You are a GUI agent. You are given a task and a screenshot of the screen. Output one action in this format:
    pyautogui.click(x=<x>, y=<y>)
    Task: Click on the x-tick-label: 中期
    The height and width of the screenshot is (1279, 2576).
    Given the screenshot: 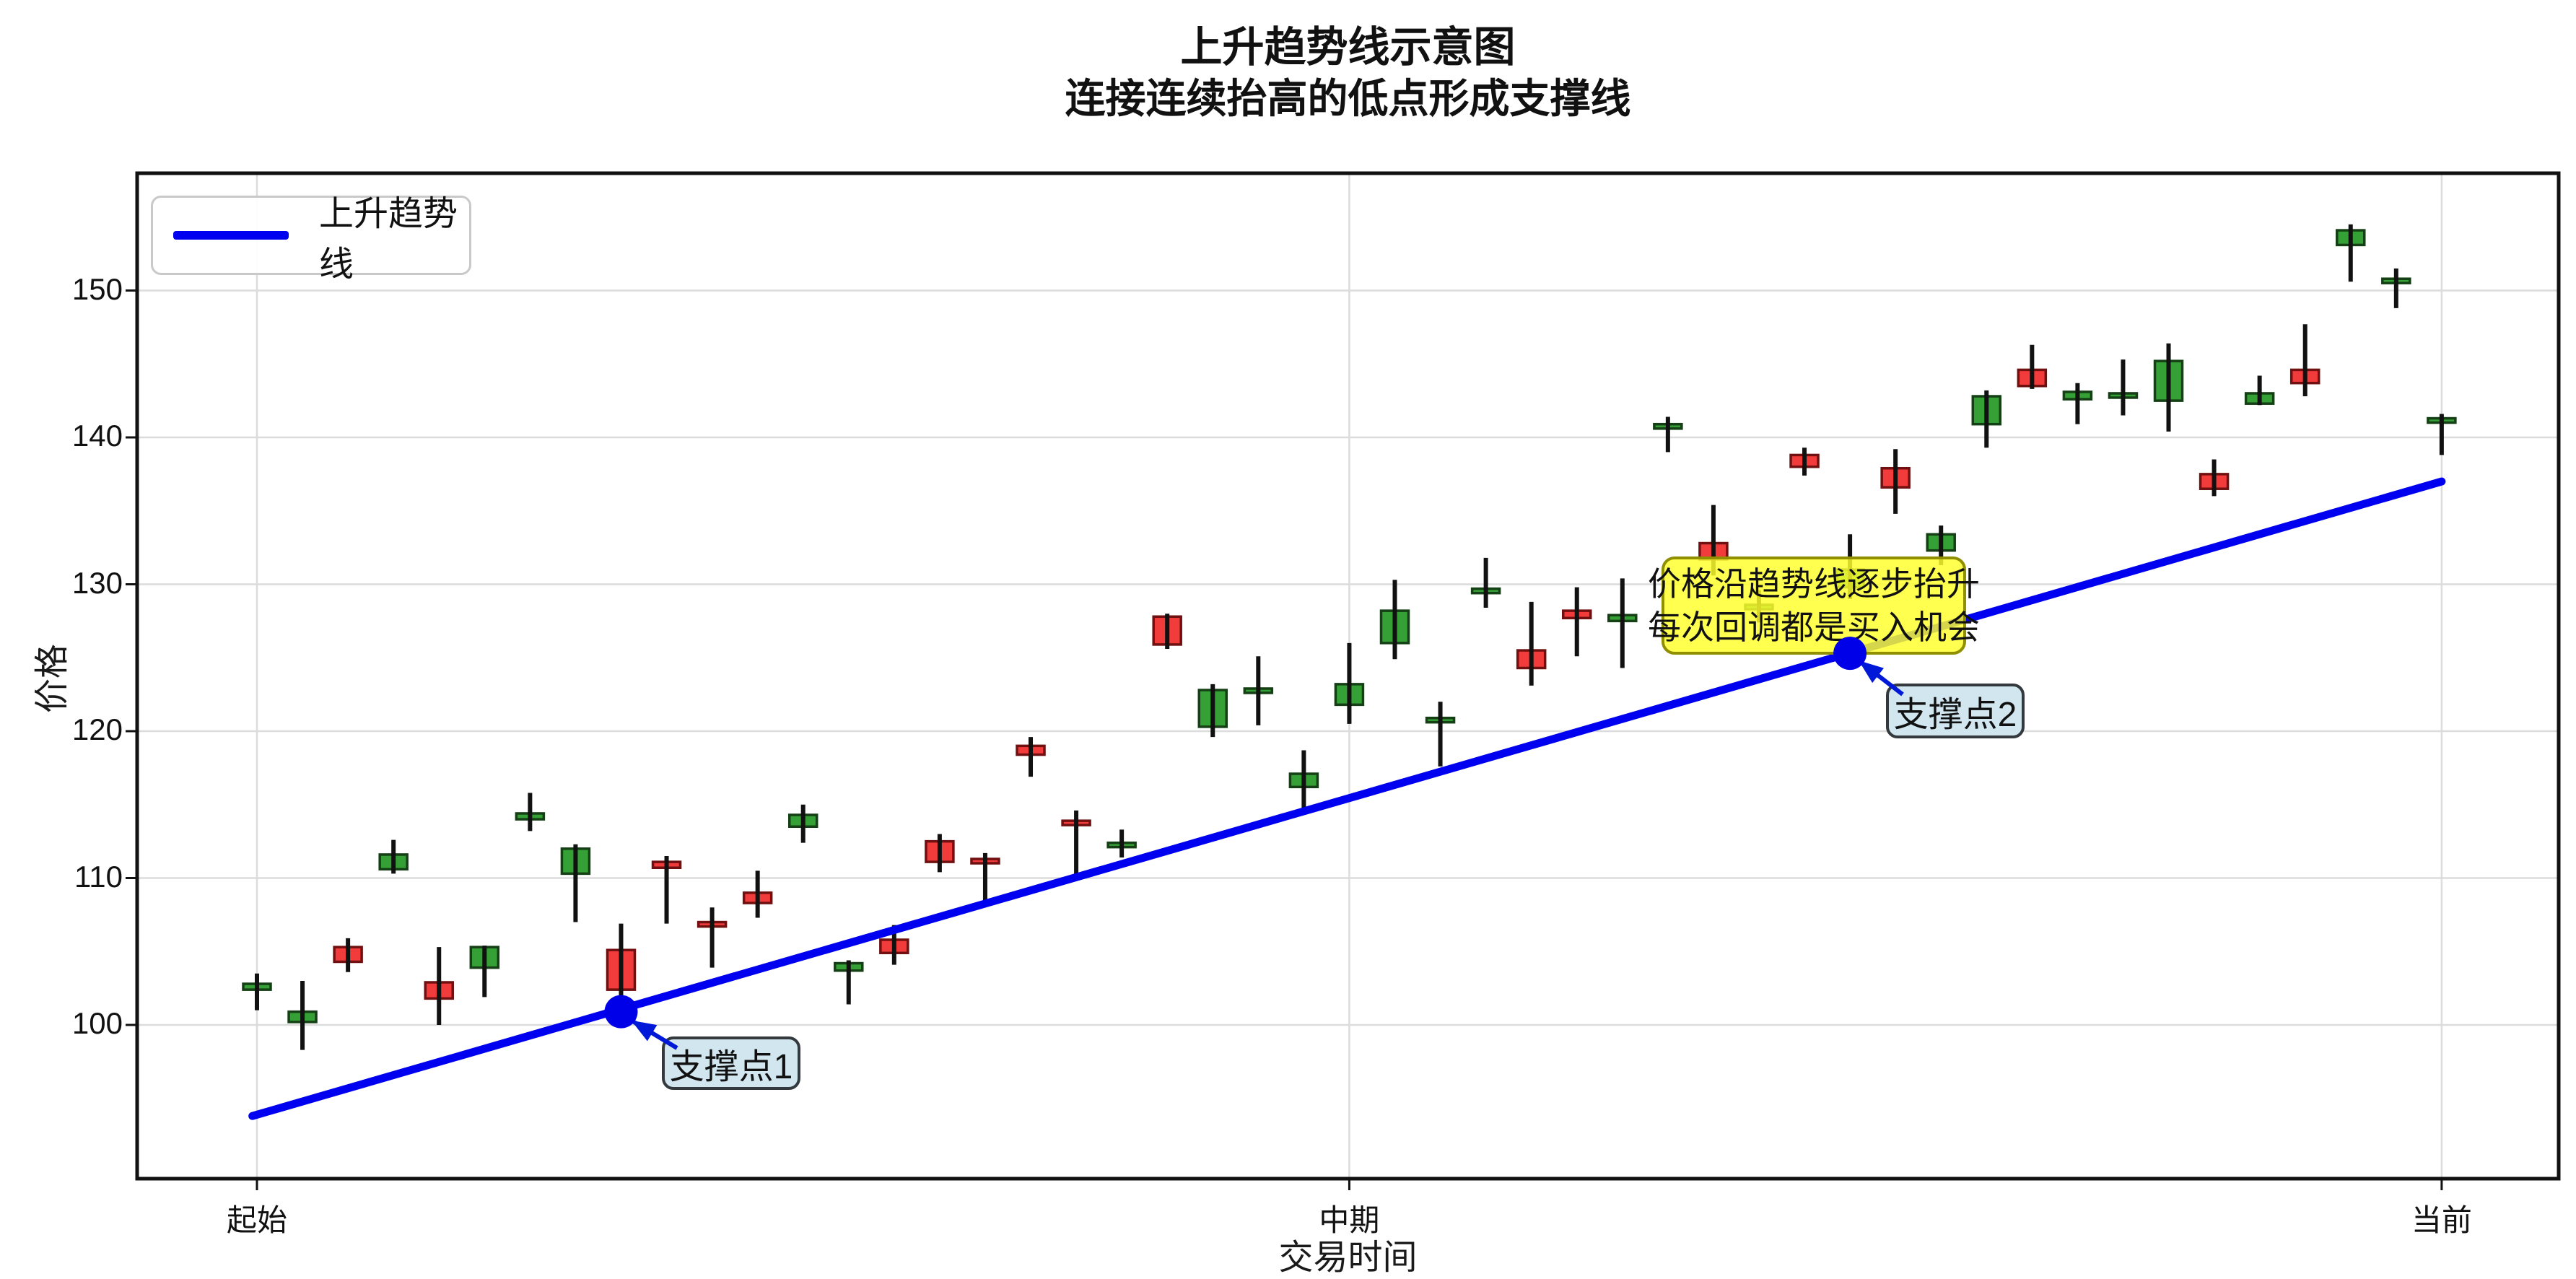 What is the action you would take?
    pyautogui.click(x=1349, y=1220)
    